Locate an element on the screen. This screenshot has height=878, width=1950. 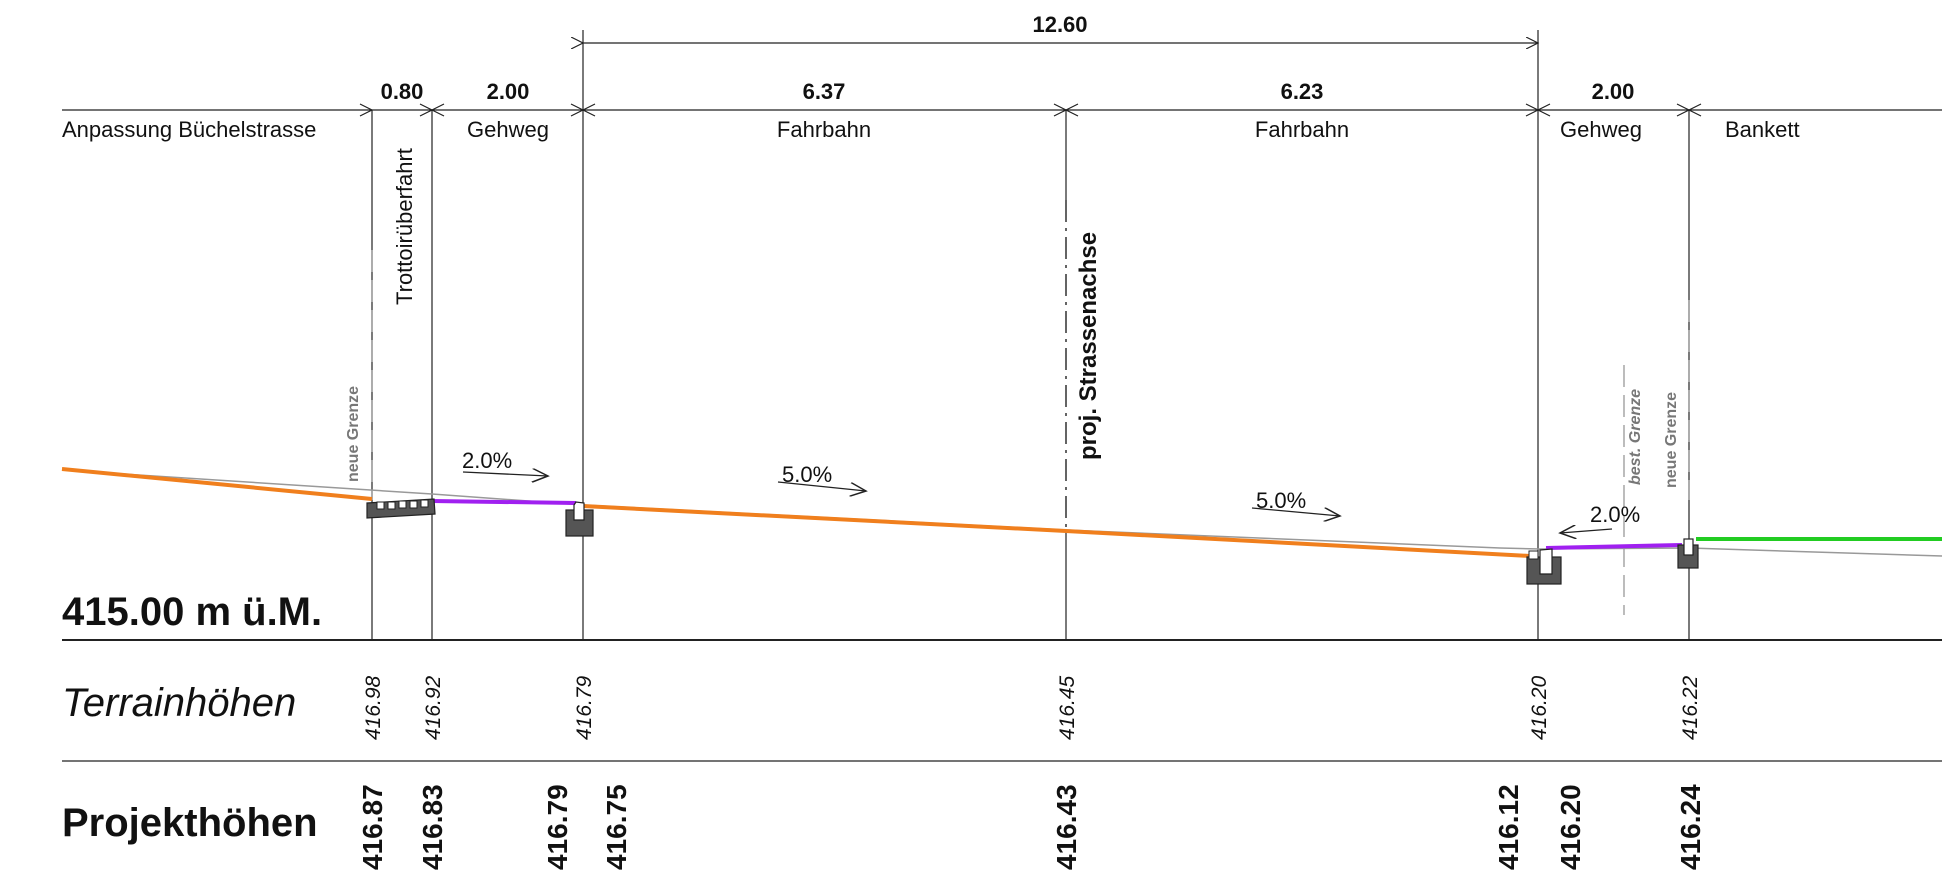
grenze-right-new: neue Grenze is located at coordinates (1671, 440).